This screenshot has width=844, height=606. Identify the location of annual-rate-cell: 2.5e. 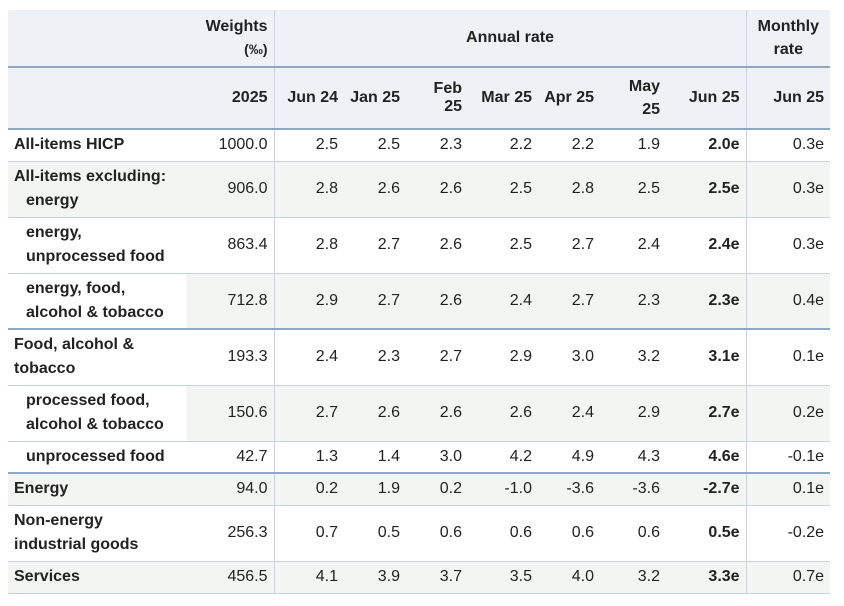
(706, 189).